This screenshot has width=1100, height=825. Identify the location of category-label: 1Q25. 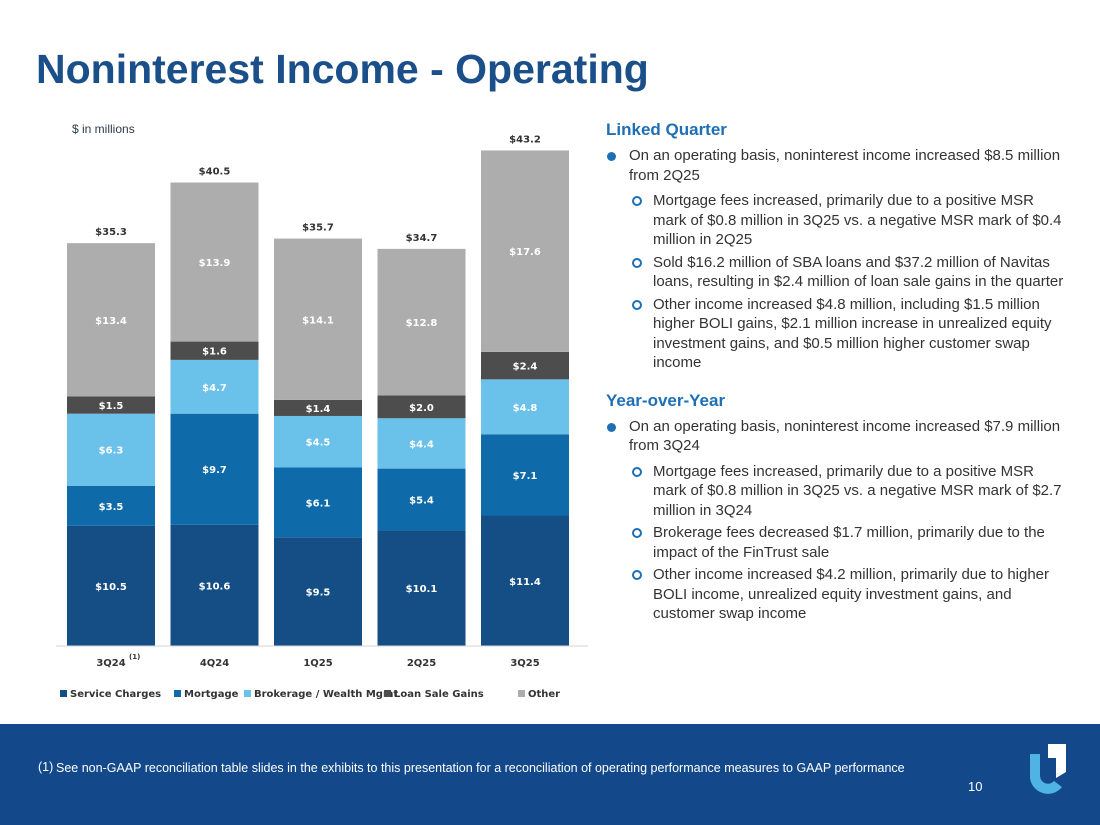
(317, 663).